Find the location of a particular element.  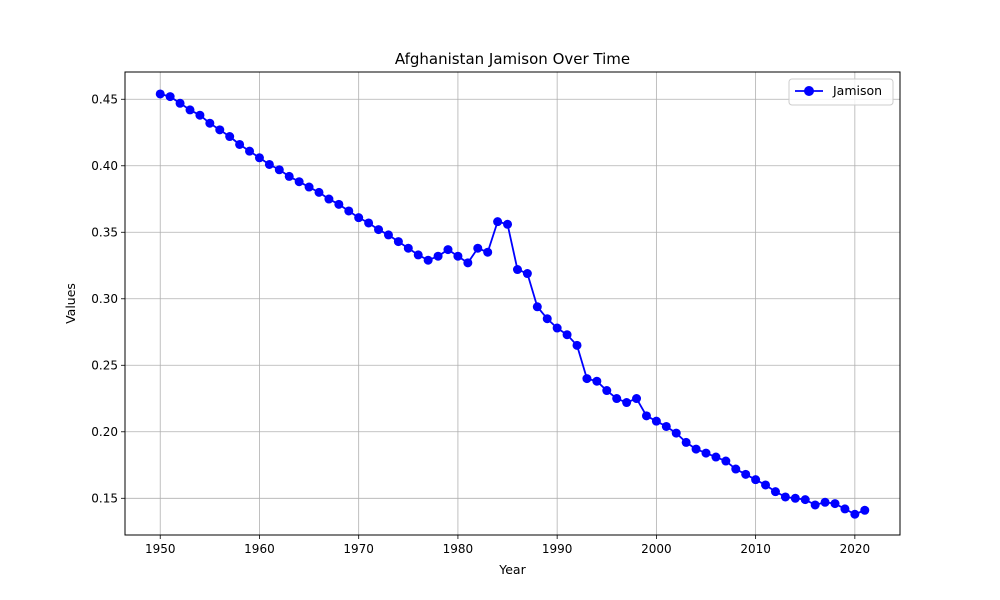

legend: Jamison is located at coordinates (841, 92).